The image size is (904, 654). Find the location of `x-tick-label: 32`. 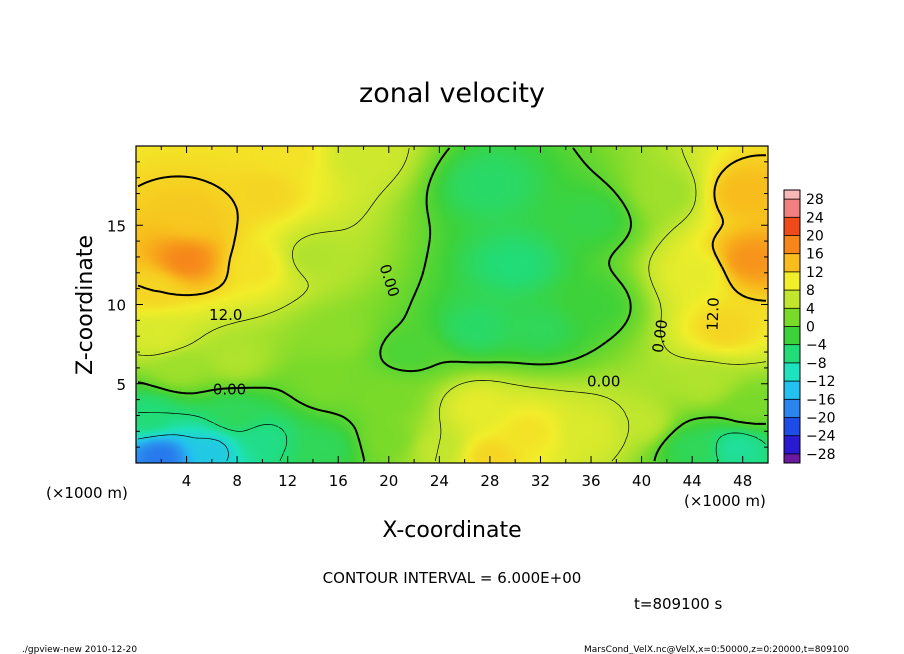

x-tick-label: 32 is located at coordinates (540, 481).